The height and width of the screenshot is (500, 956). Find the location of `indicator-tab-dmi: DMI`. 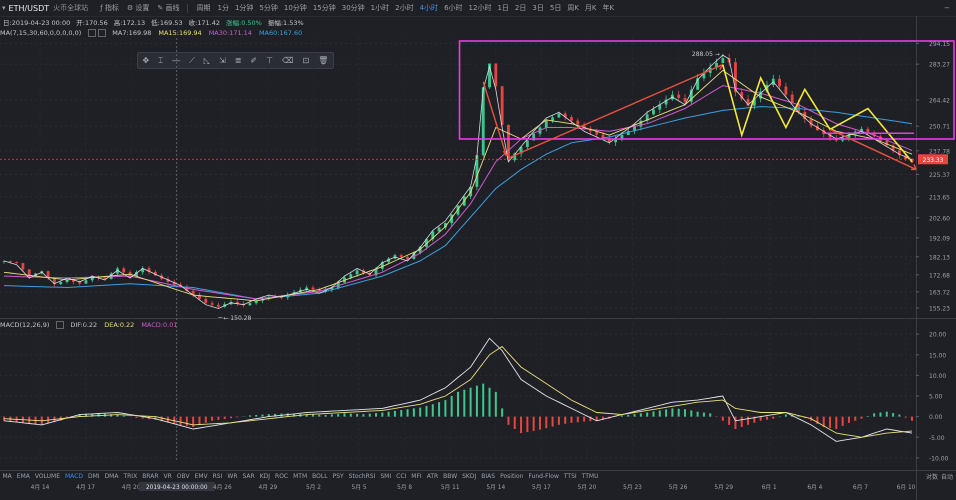

indicator-tab-dmi: DMI is located at coordinates (93, 476).